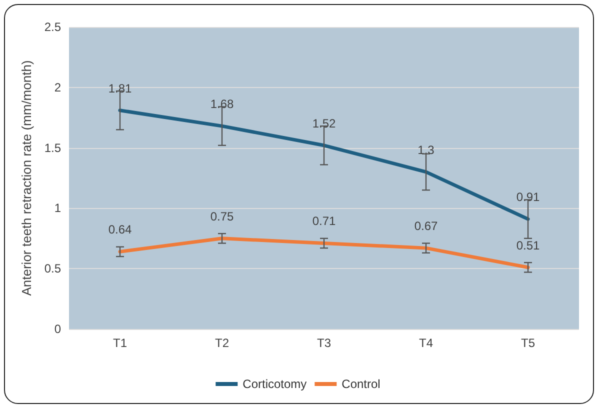  Describe the element at coordinates (324, 343) in the screenshot. I see `x-tick-label: T3` at that location.